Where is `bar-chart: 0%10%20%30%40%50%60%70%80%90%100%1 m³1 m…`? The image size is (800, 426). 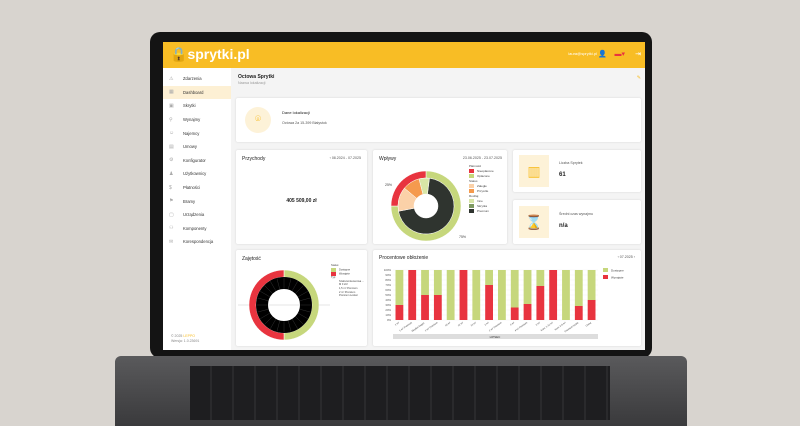 bar-chart: 0%10%20%30%40%50%60%70%80%90%100%1 m³1 m… is located at coordinates (504, 303).